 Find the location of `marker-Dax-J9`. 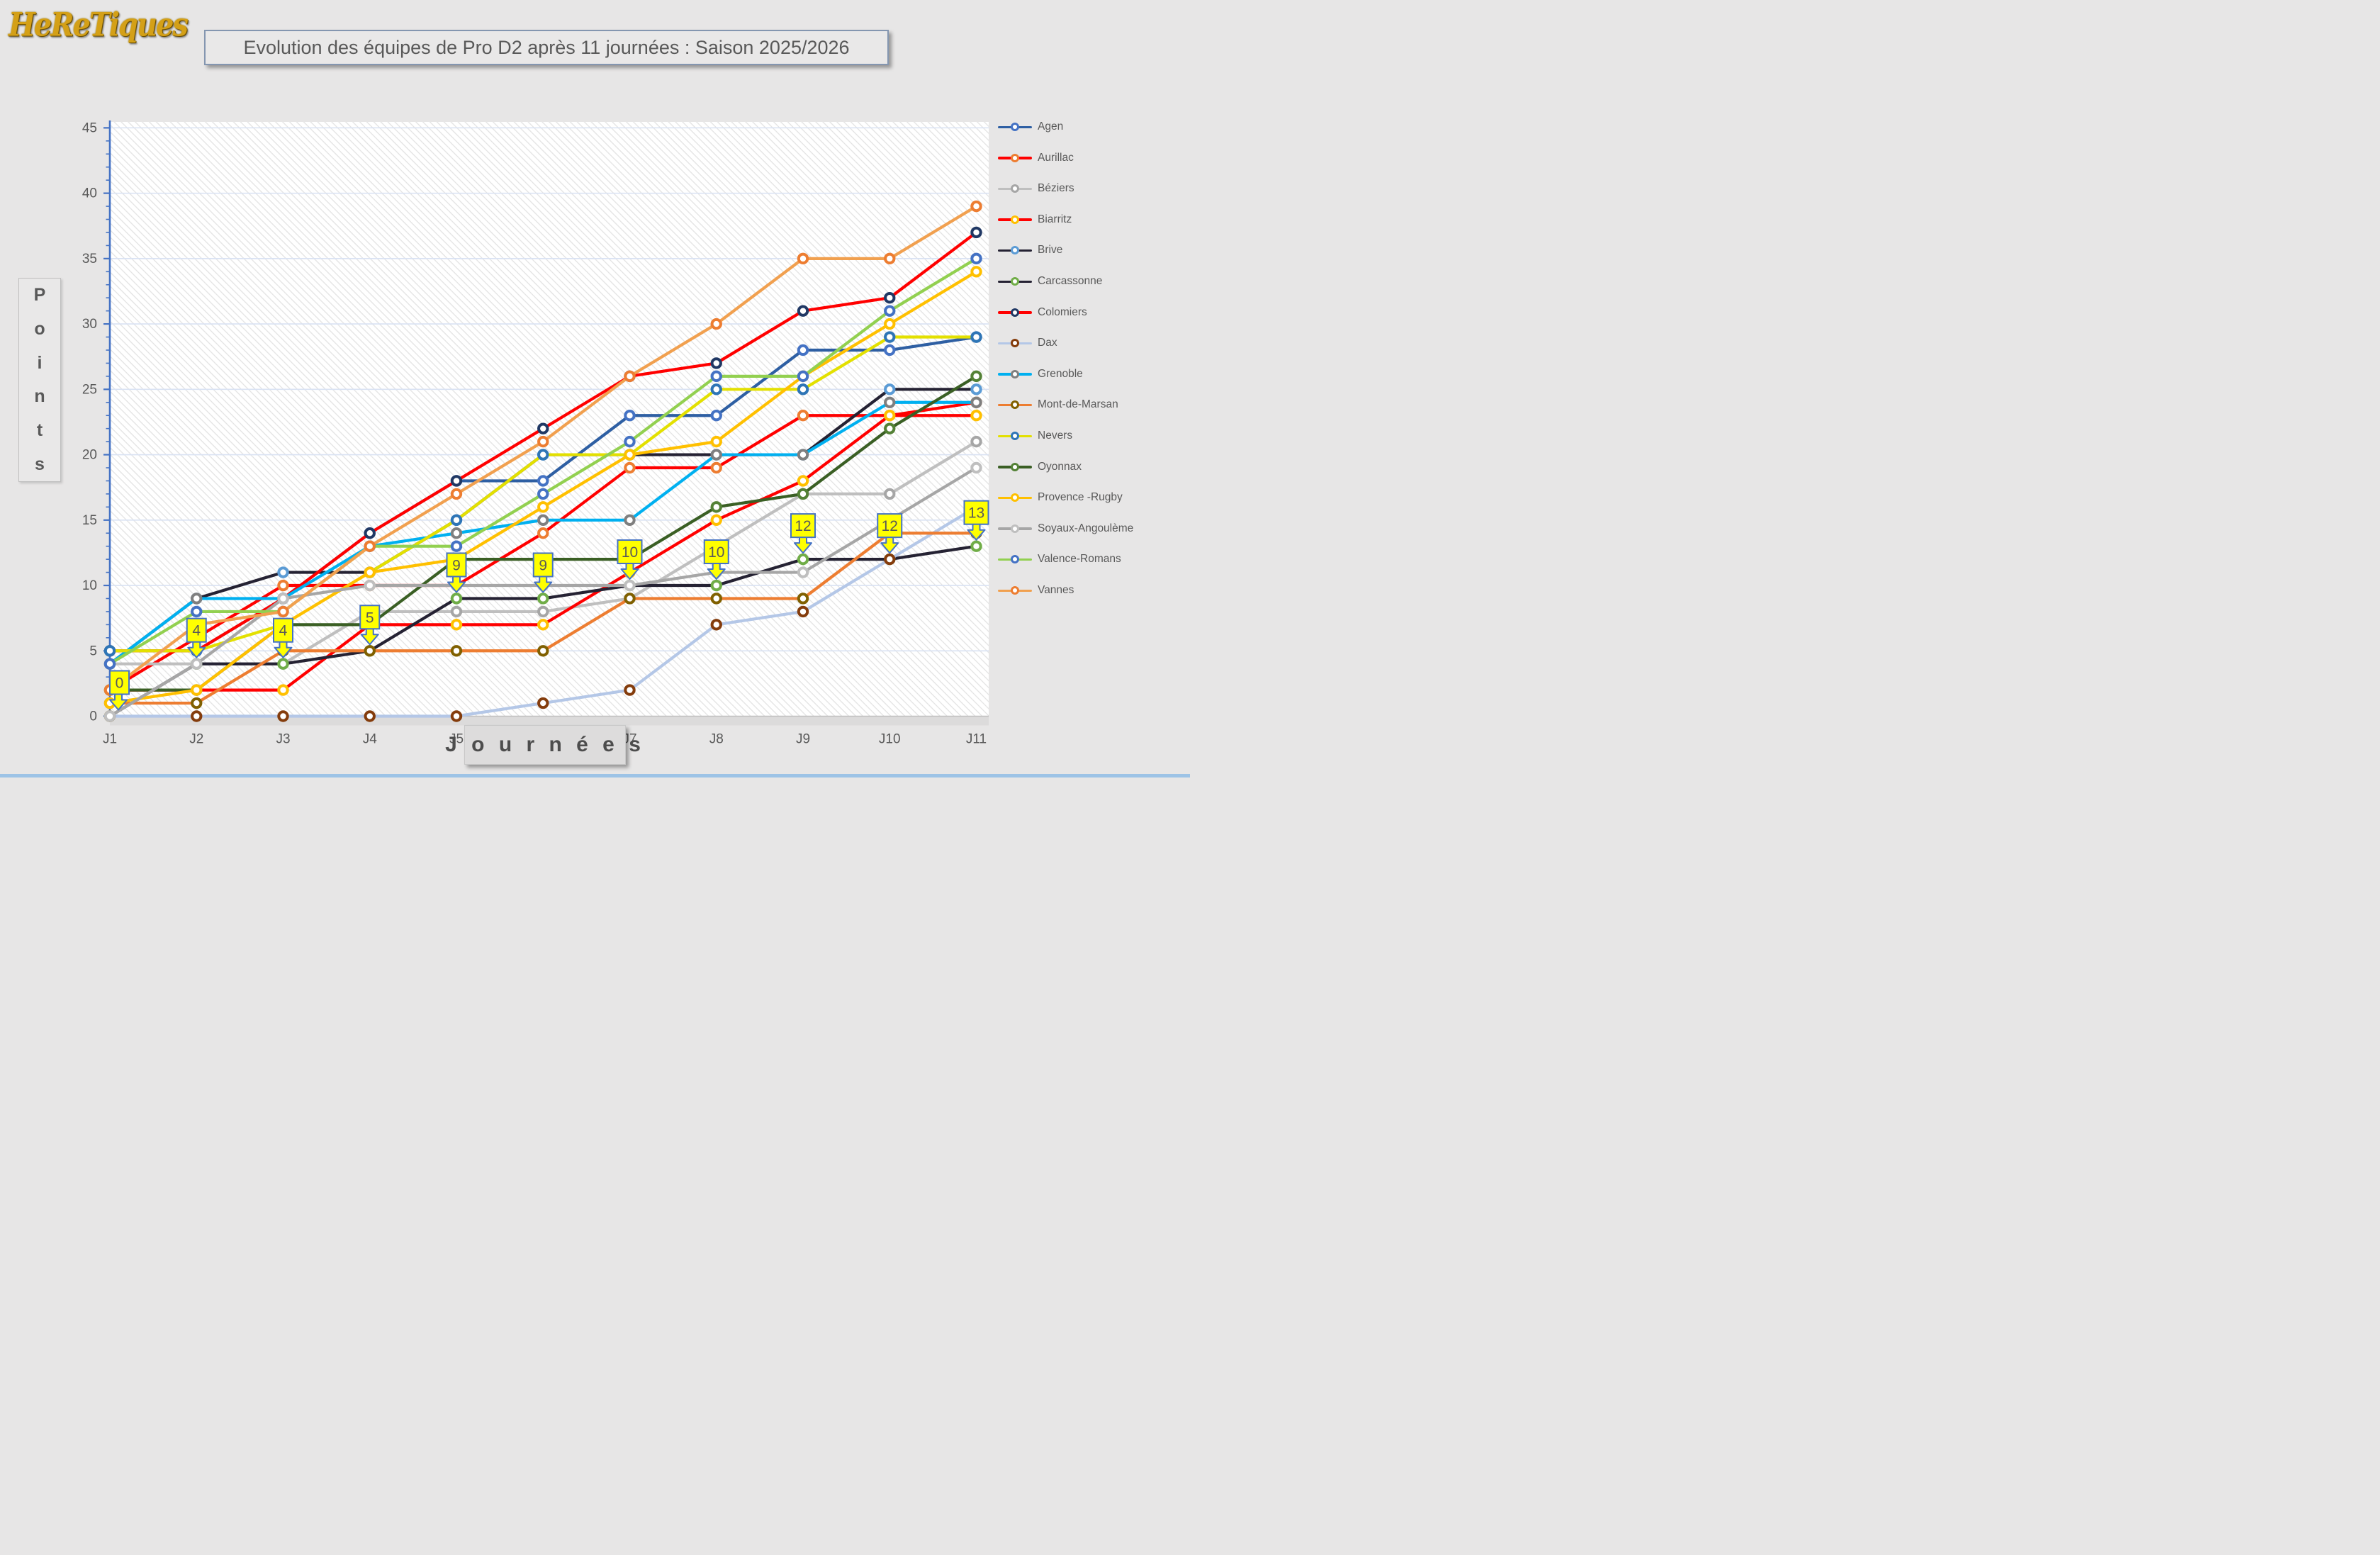

marker-Dax-J9 is located at coordinates (803, 611).